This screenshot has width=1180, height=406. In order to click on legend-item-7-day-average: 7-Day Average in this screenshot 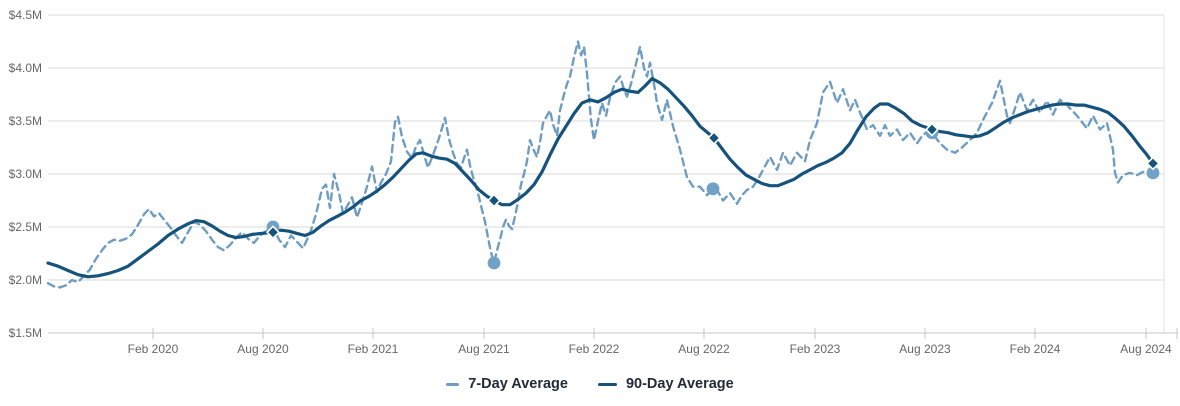, I will do `click(507, 384)`.